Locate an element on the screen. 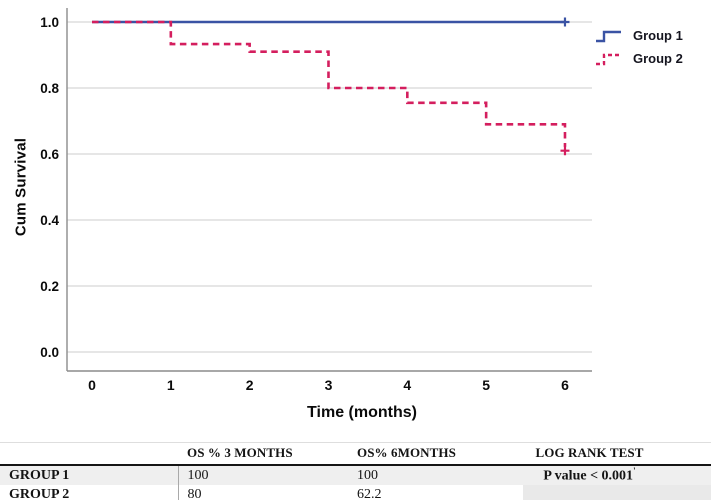 The width and height of the screenshot is (711, 500). x-tick-label: 3 is located at coordinates (329, 385).